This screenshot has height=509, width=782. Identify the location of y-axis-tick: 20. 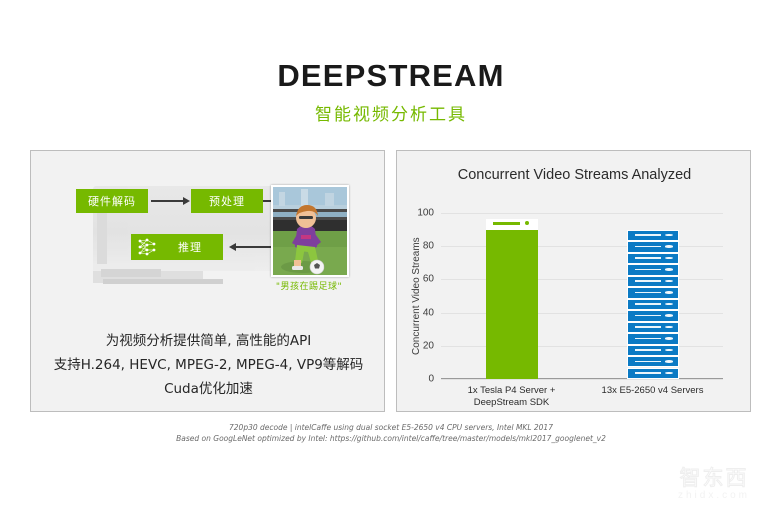
(428, 346).